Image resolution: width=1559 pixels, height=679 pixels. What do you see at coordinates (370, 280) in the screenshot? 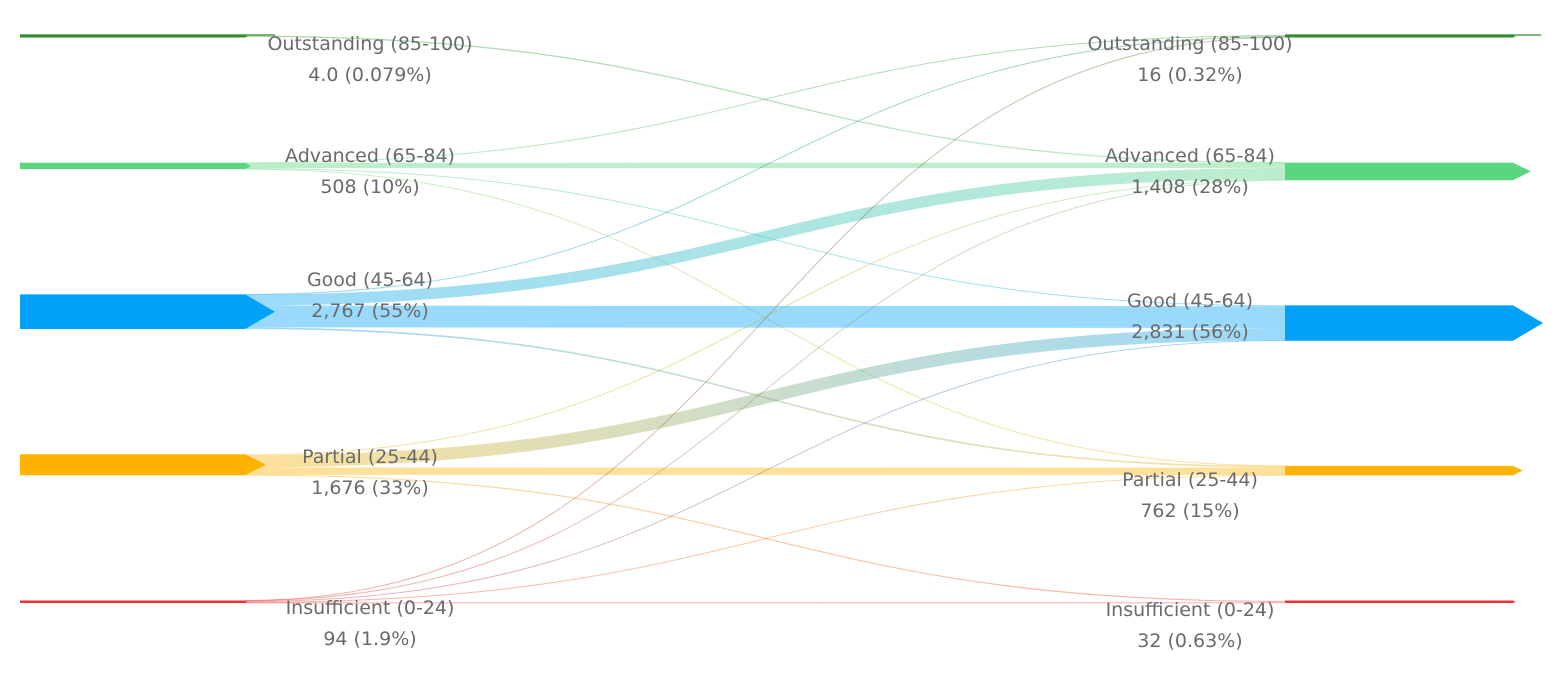
I see `left-node-label: Good (45-64)` at bounding box center [370, 280].